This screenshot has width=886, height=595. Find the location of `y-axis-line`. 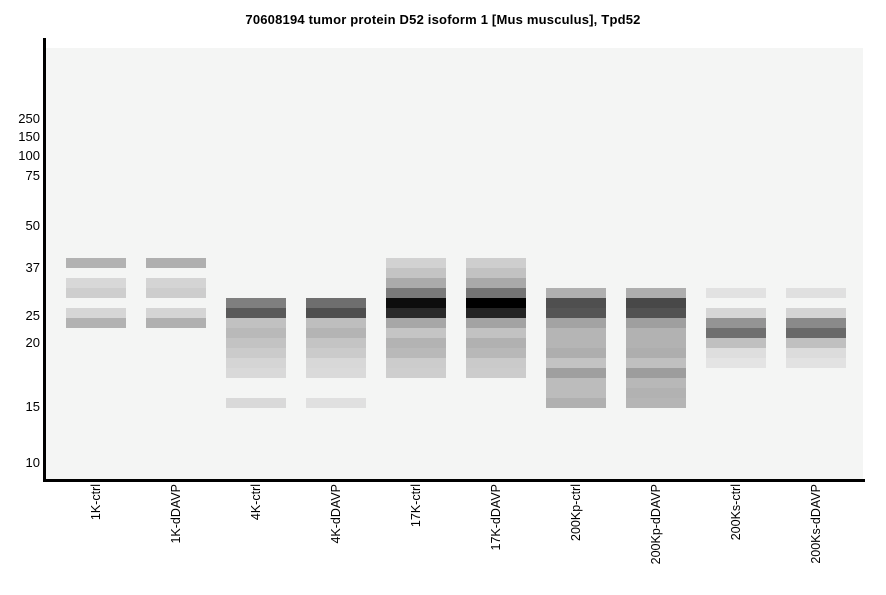

y-axis-line is located at coordinates (44, 260).